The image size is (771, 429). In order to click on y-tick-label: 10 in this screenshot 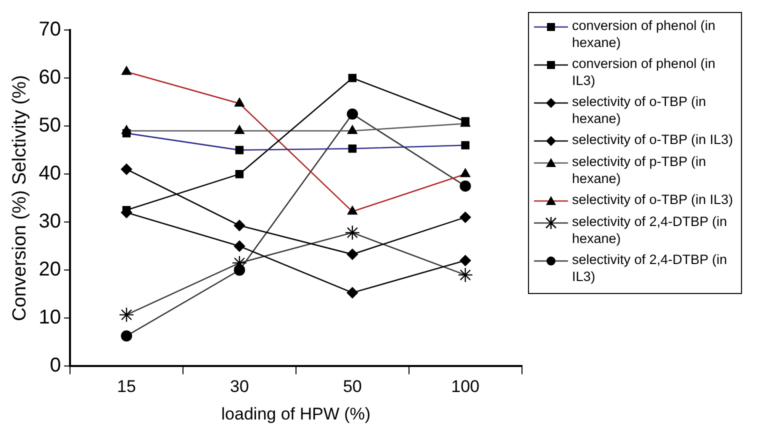, I will do `click(50, 317)`.